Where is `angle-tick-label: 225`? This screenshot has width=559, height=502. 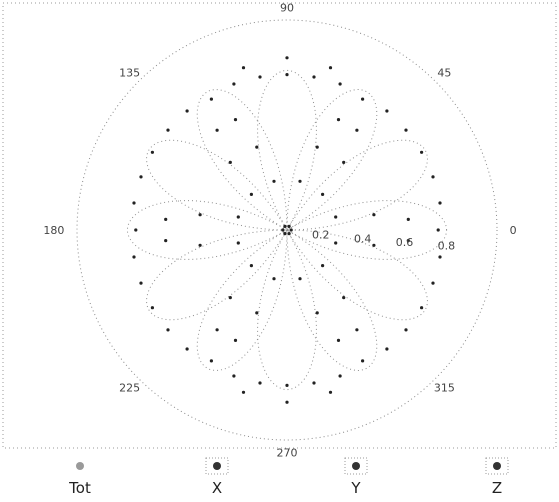
angle-tick-label: 225 is located at coordinates (129, 387).